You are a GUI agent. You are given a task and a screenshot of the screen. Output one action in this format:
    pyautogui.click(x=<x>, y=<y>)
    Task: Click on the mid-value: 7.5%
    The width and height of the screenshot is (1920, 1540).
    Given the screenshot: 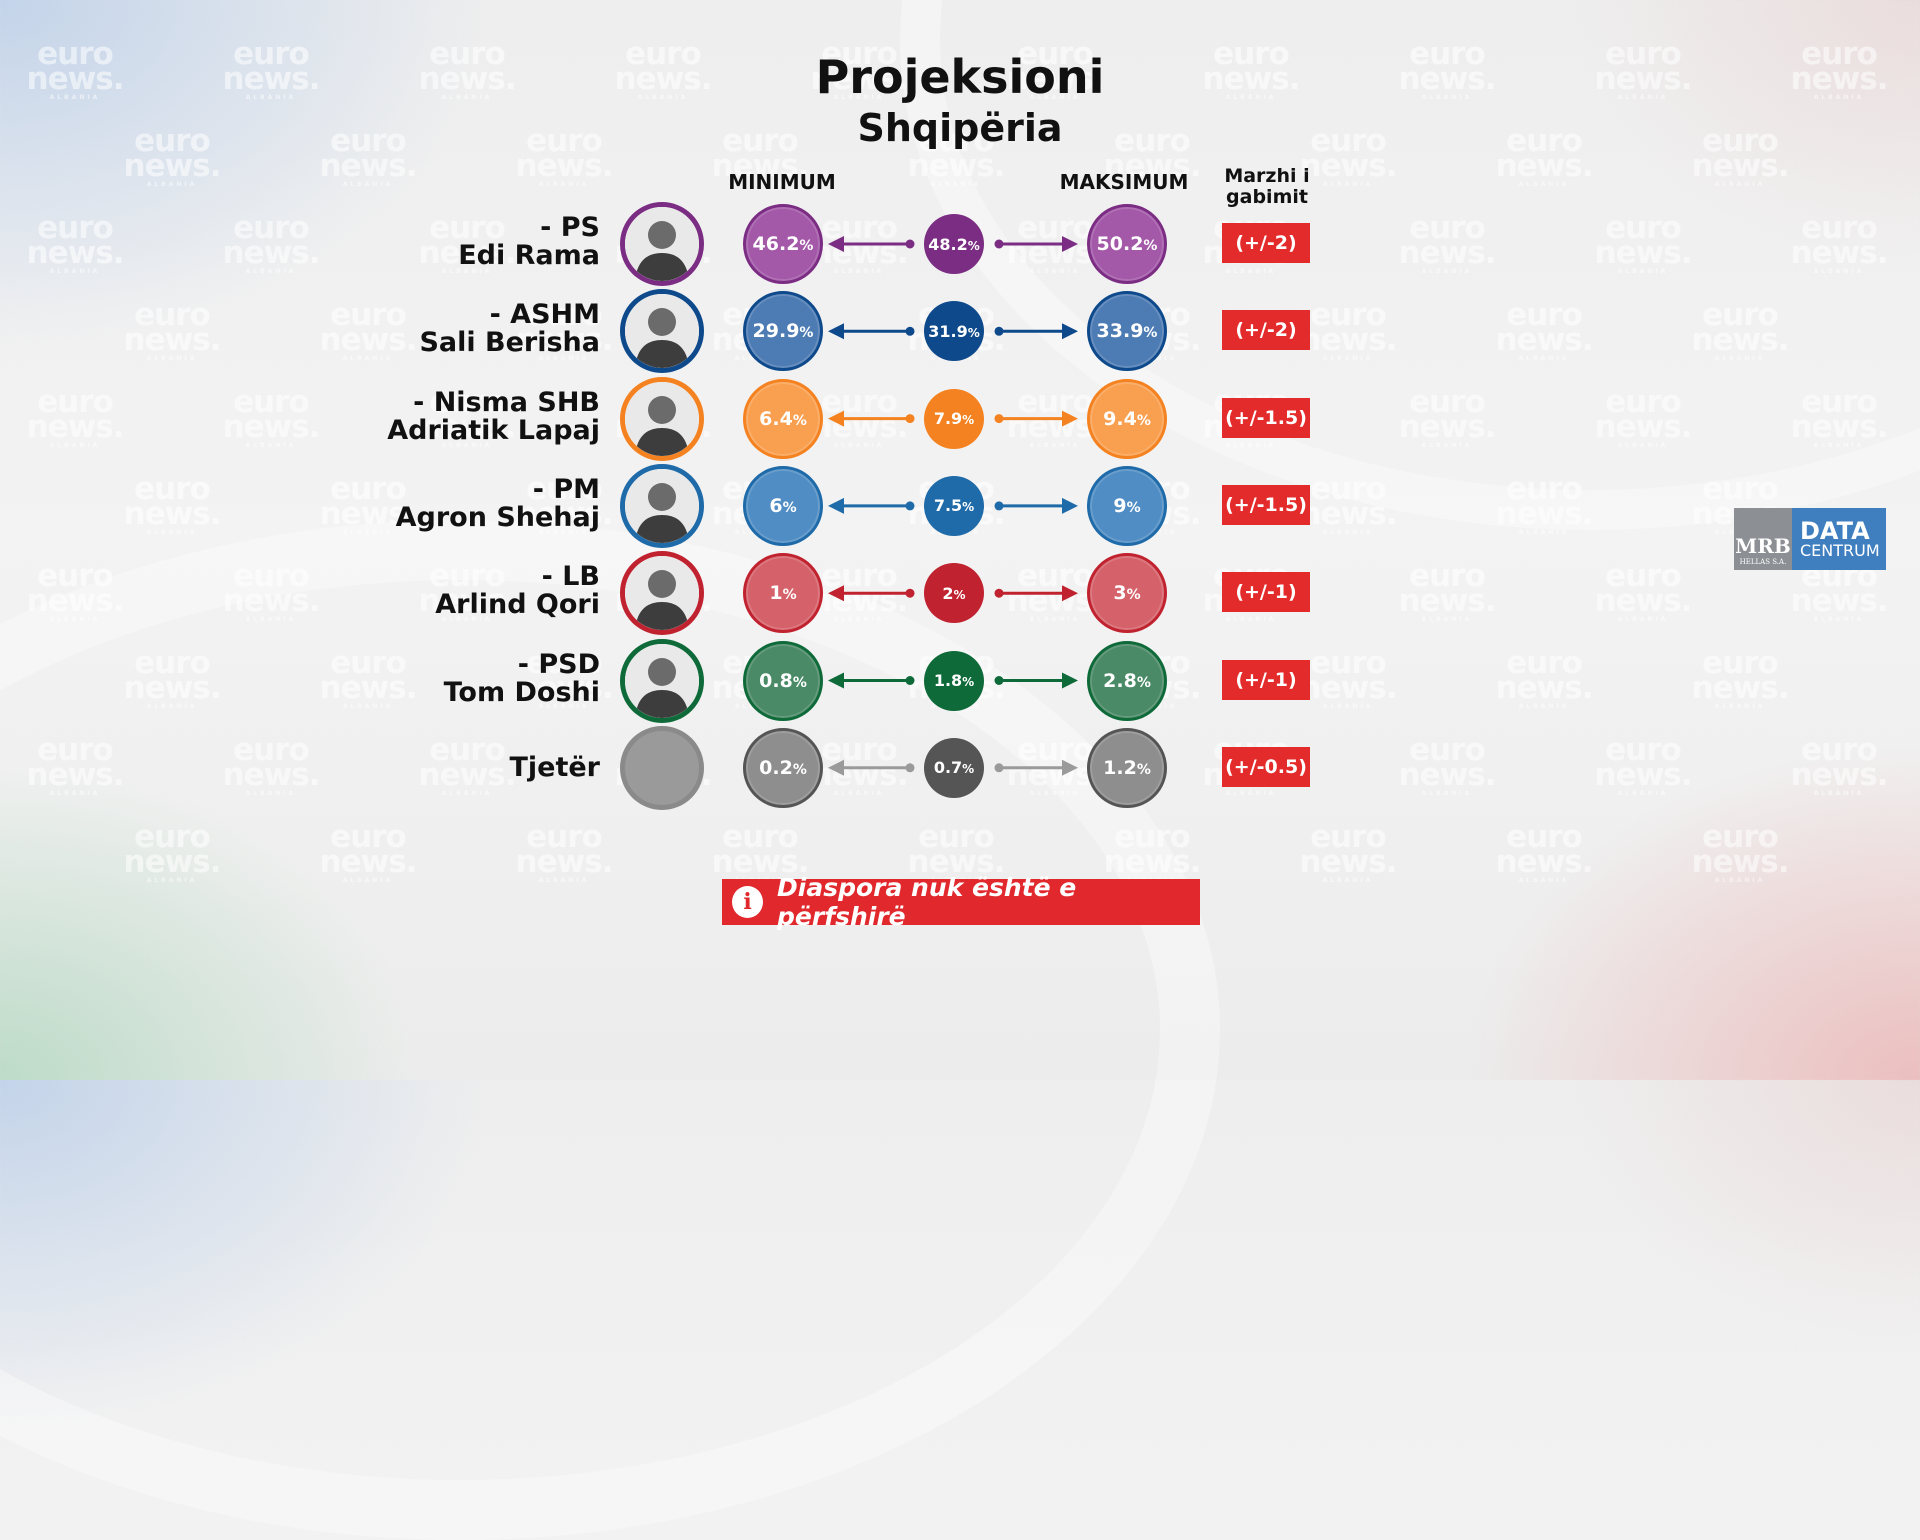 What is the action you would take?
    pyautogui.click(x=954, y=505)
    